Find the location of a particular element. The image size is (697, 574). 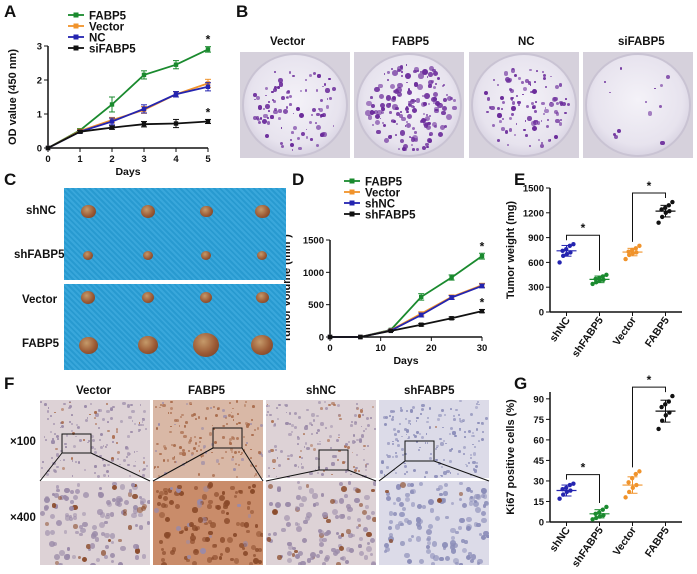

chart-a-star-top: * is located at coordinates (208, 40).